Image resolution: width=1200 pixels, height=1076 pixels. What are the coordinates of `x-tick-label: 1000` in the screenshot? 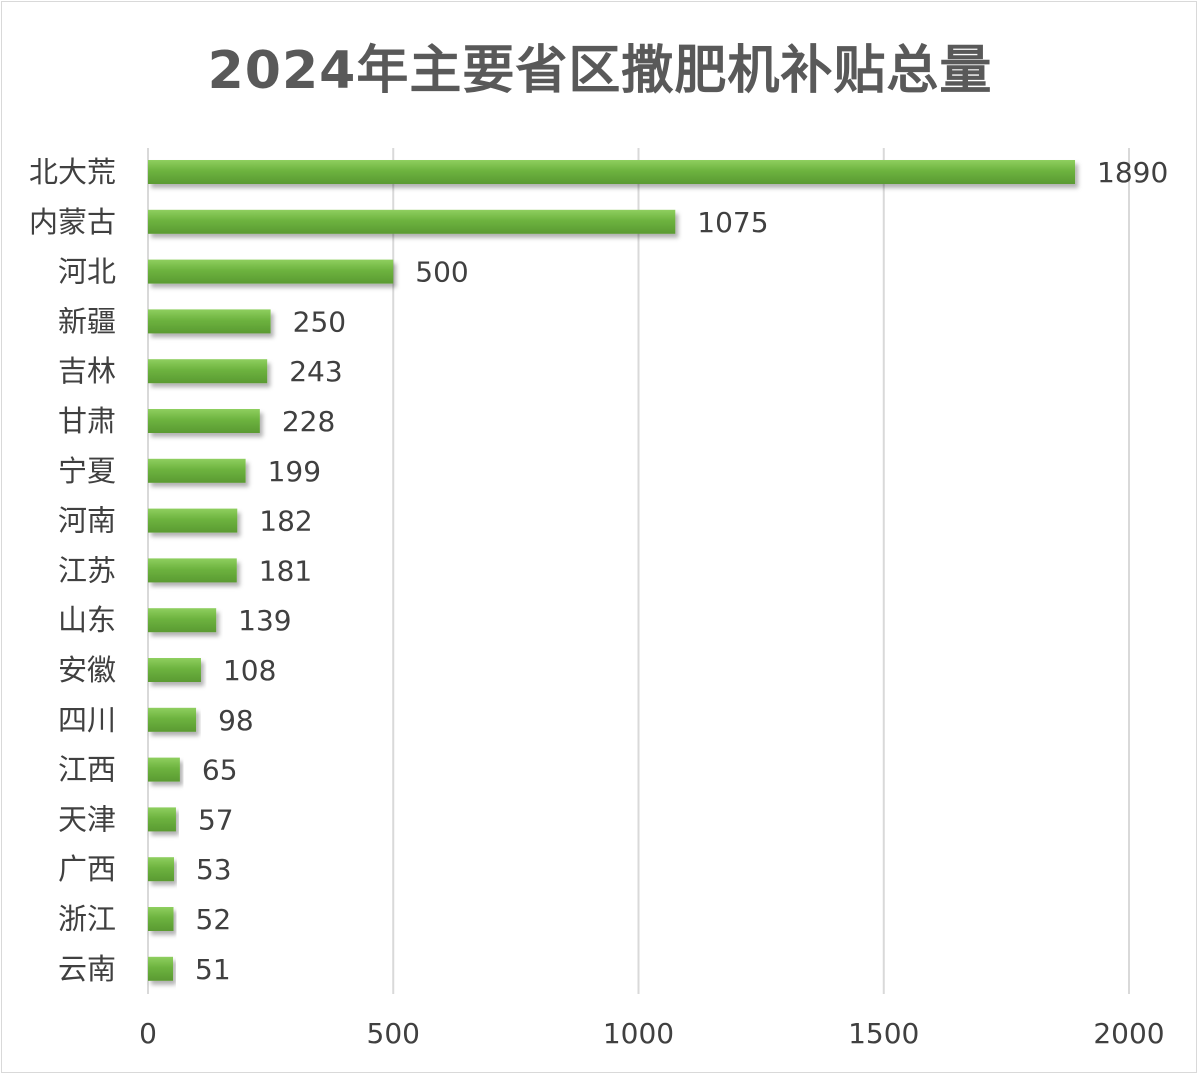 It's located at (638, 1033).